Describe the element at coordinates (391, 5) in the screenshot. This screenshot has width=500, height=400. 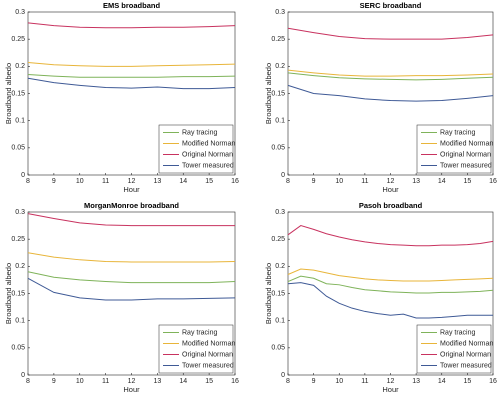
I see `chart-title: SERC broadband` at that location.